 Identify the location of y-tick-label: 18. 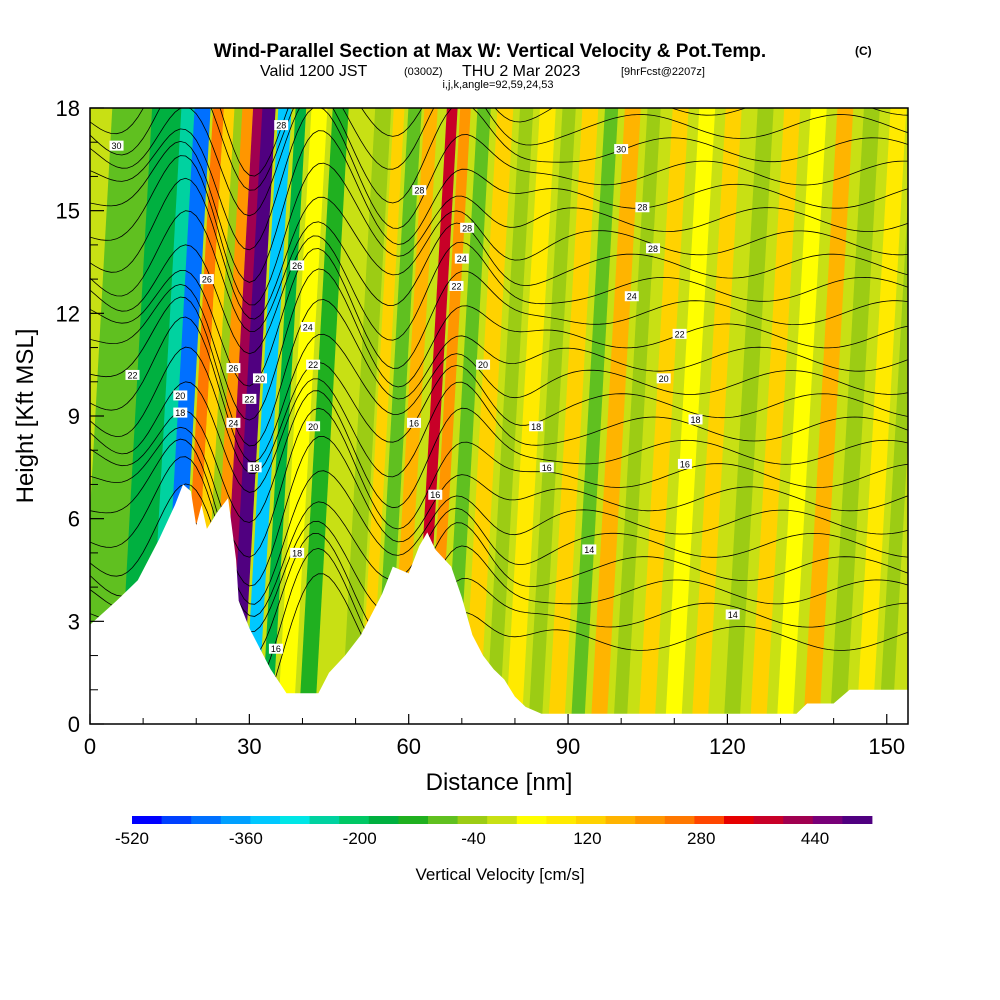
(68, 108).